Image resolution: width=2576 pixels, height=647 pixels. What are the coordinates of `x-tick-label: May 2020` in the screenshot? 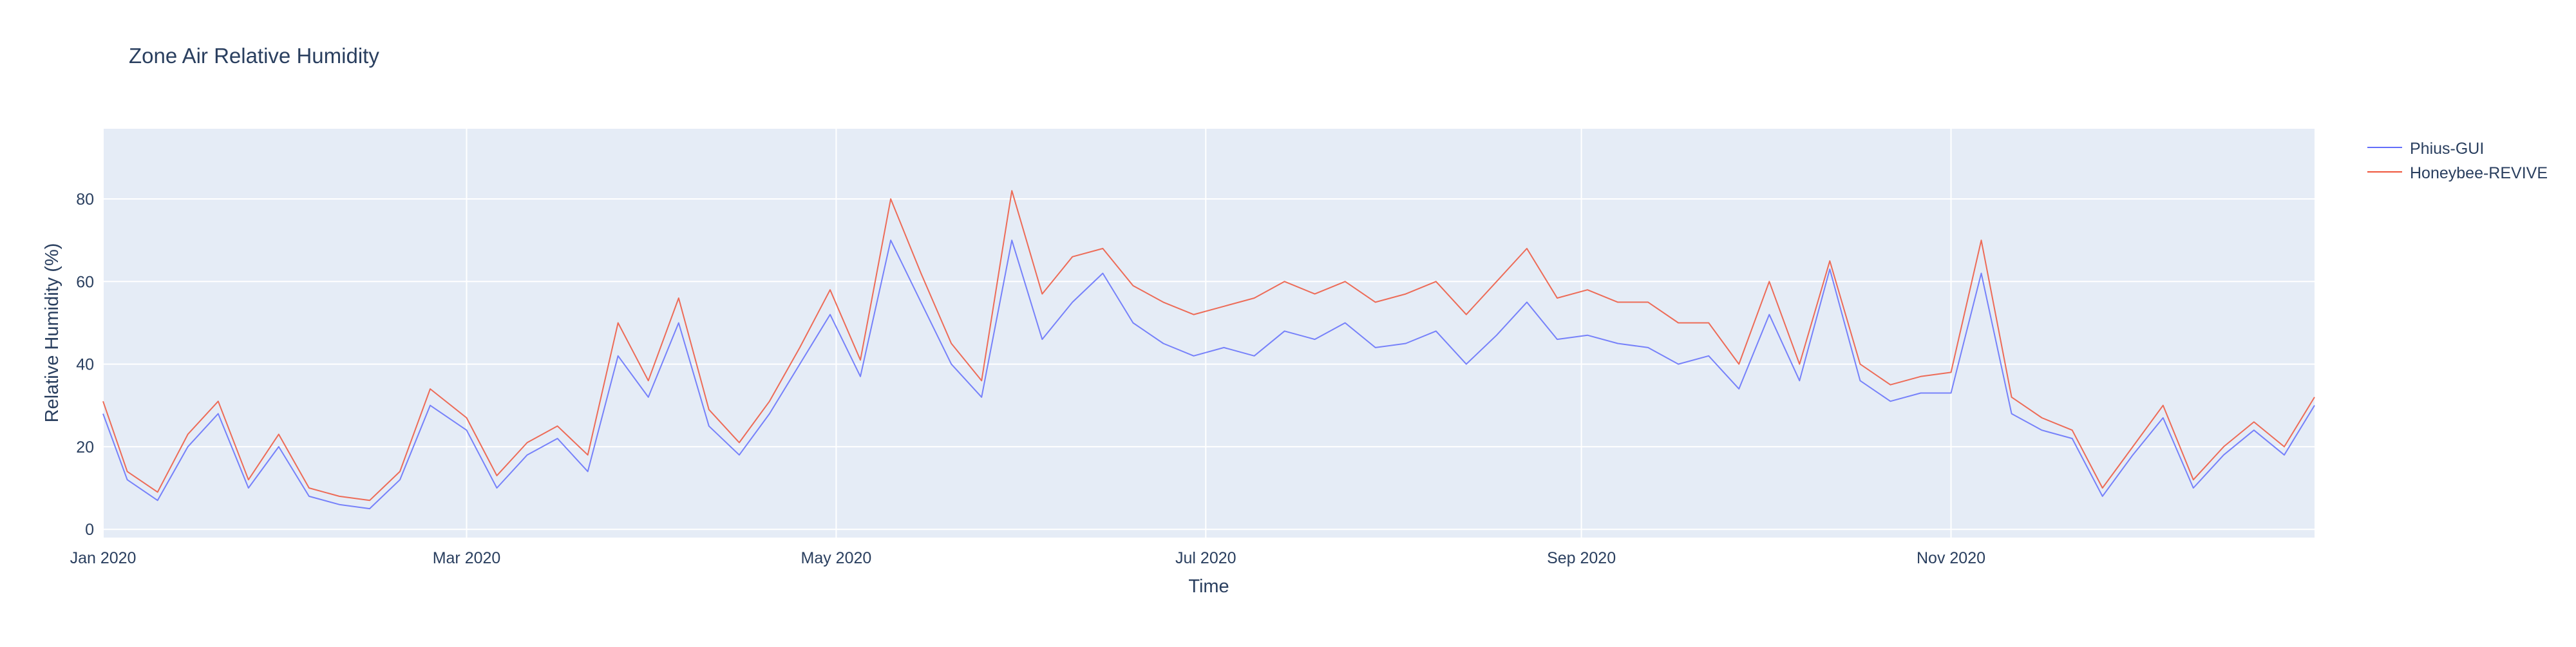 It's located at (837, 558).